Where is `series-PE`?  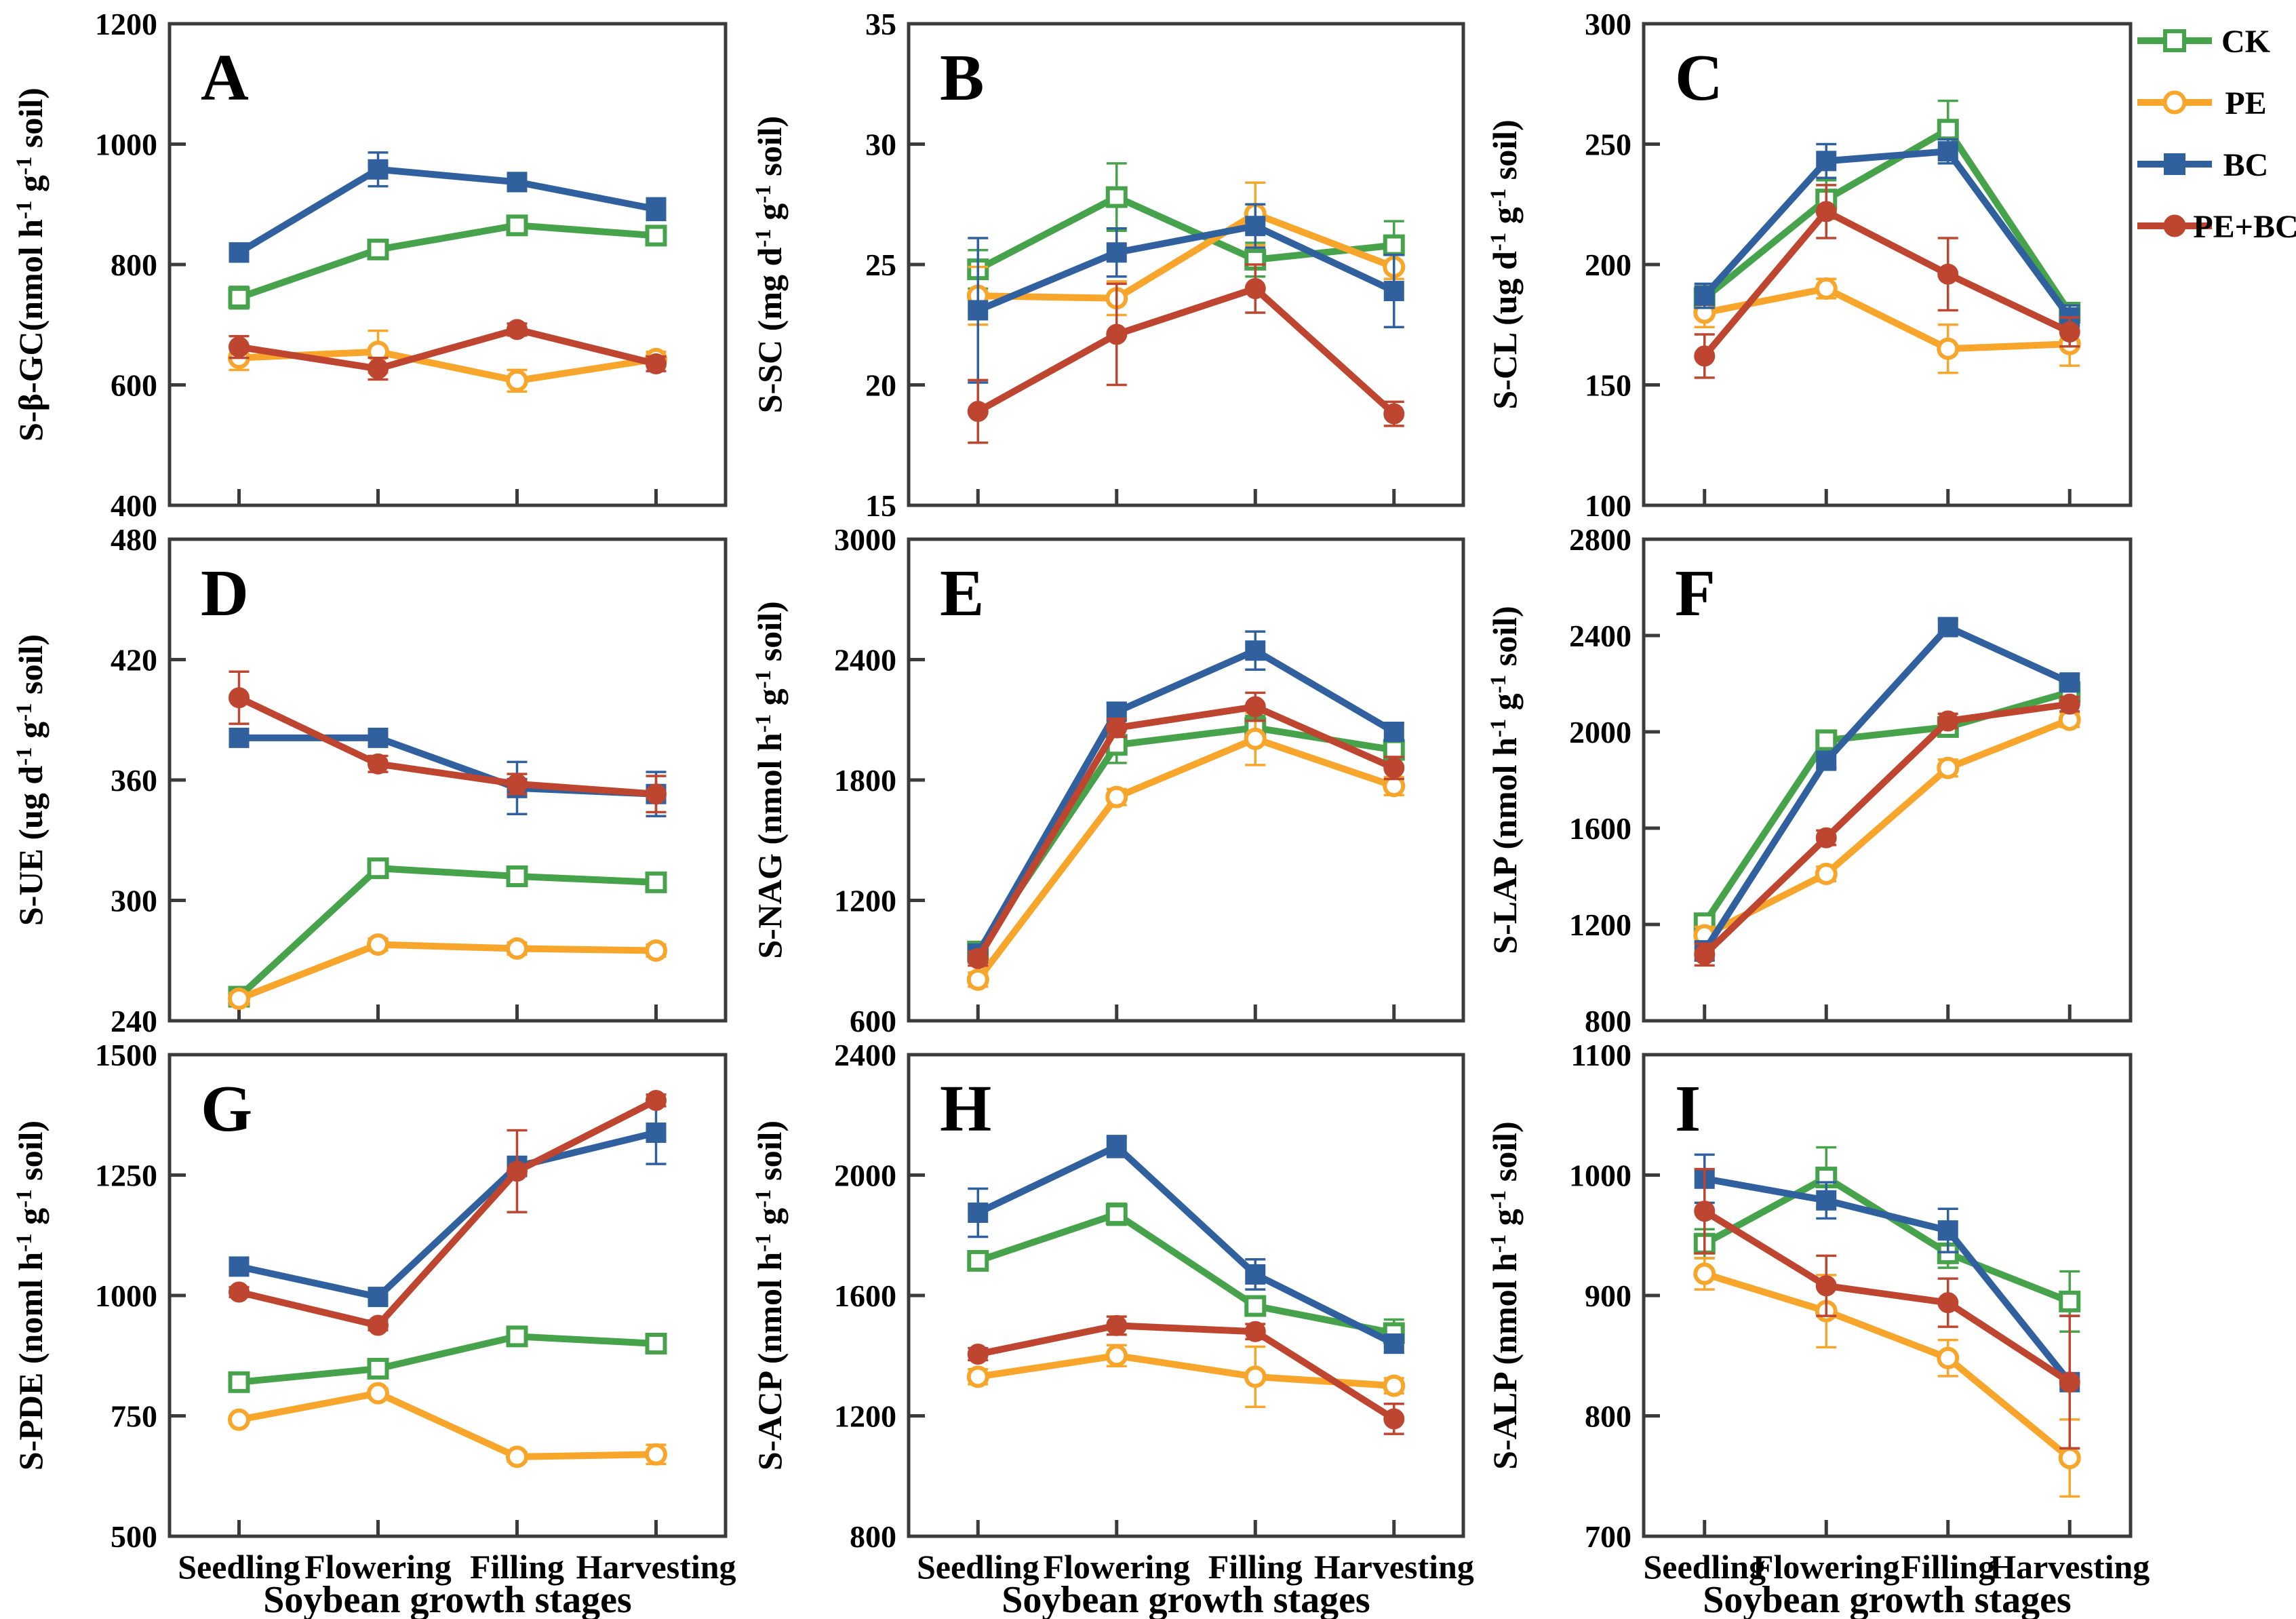
series-PE is located at coordinates (1887, 1377).